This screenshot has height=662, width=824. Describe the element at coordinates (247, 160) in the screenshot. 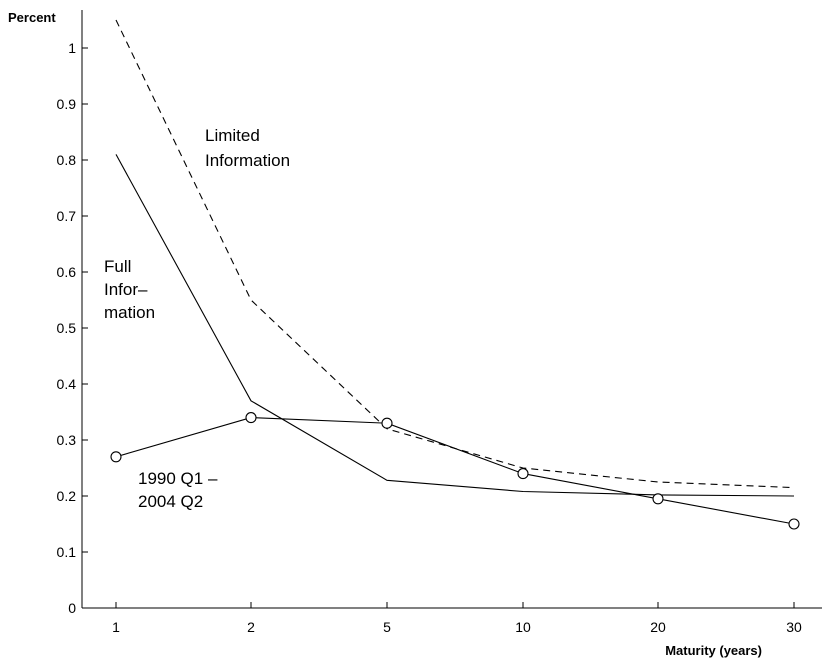

I see `annotation-limited: Information` at that location.